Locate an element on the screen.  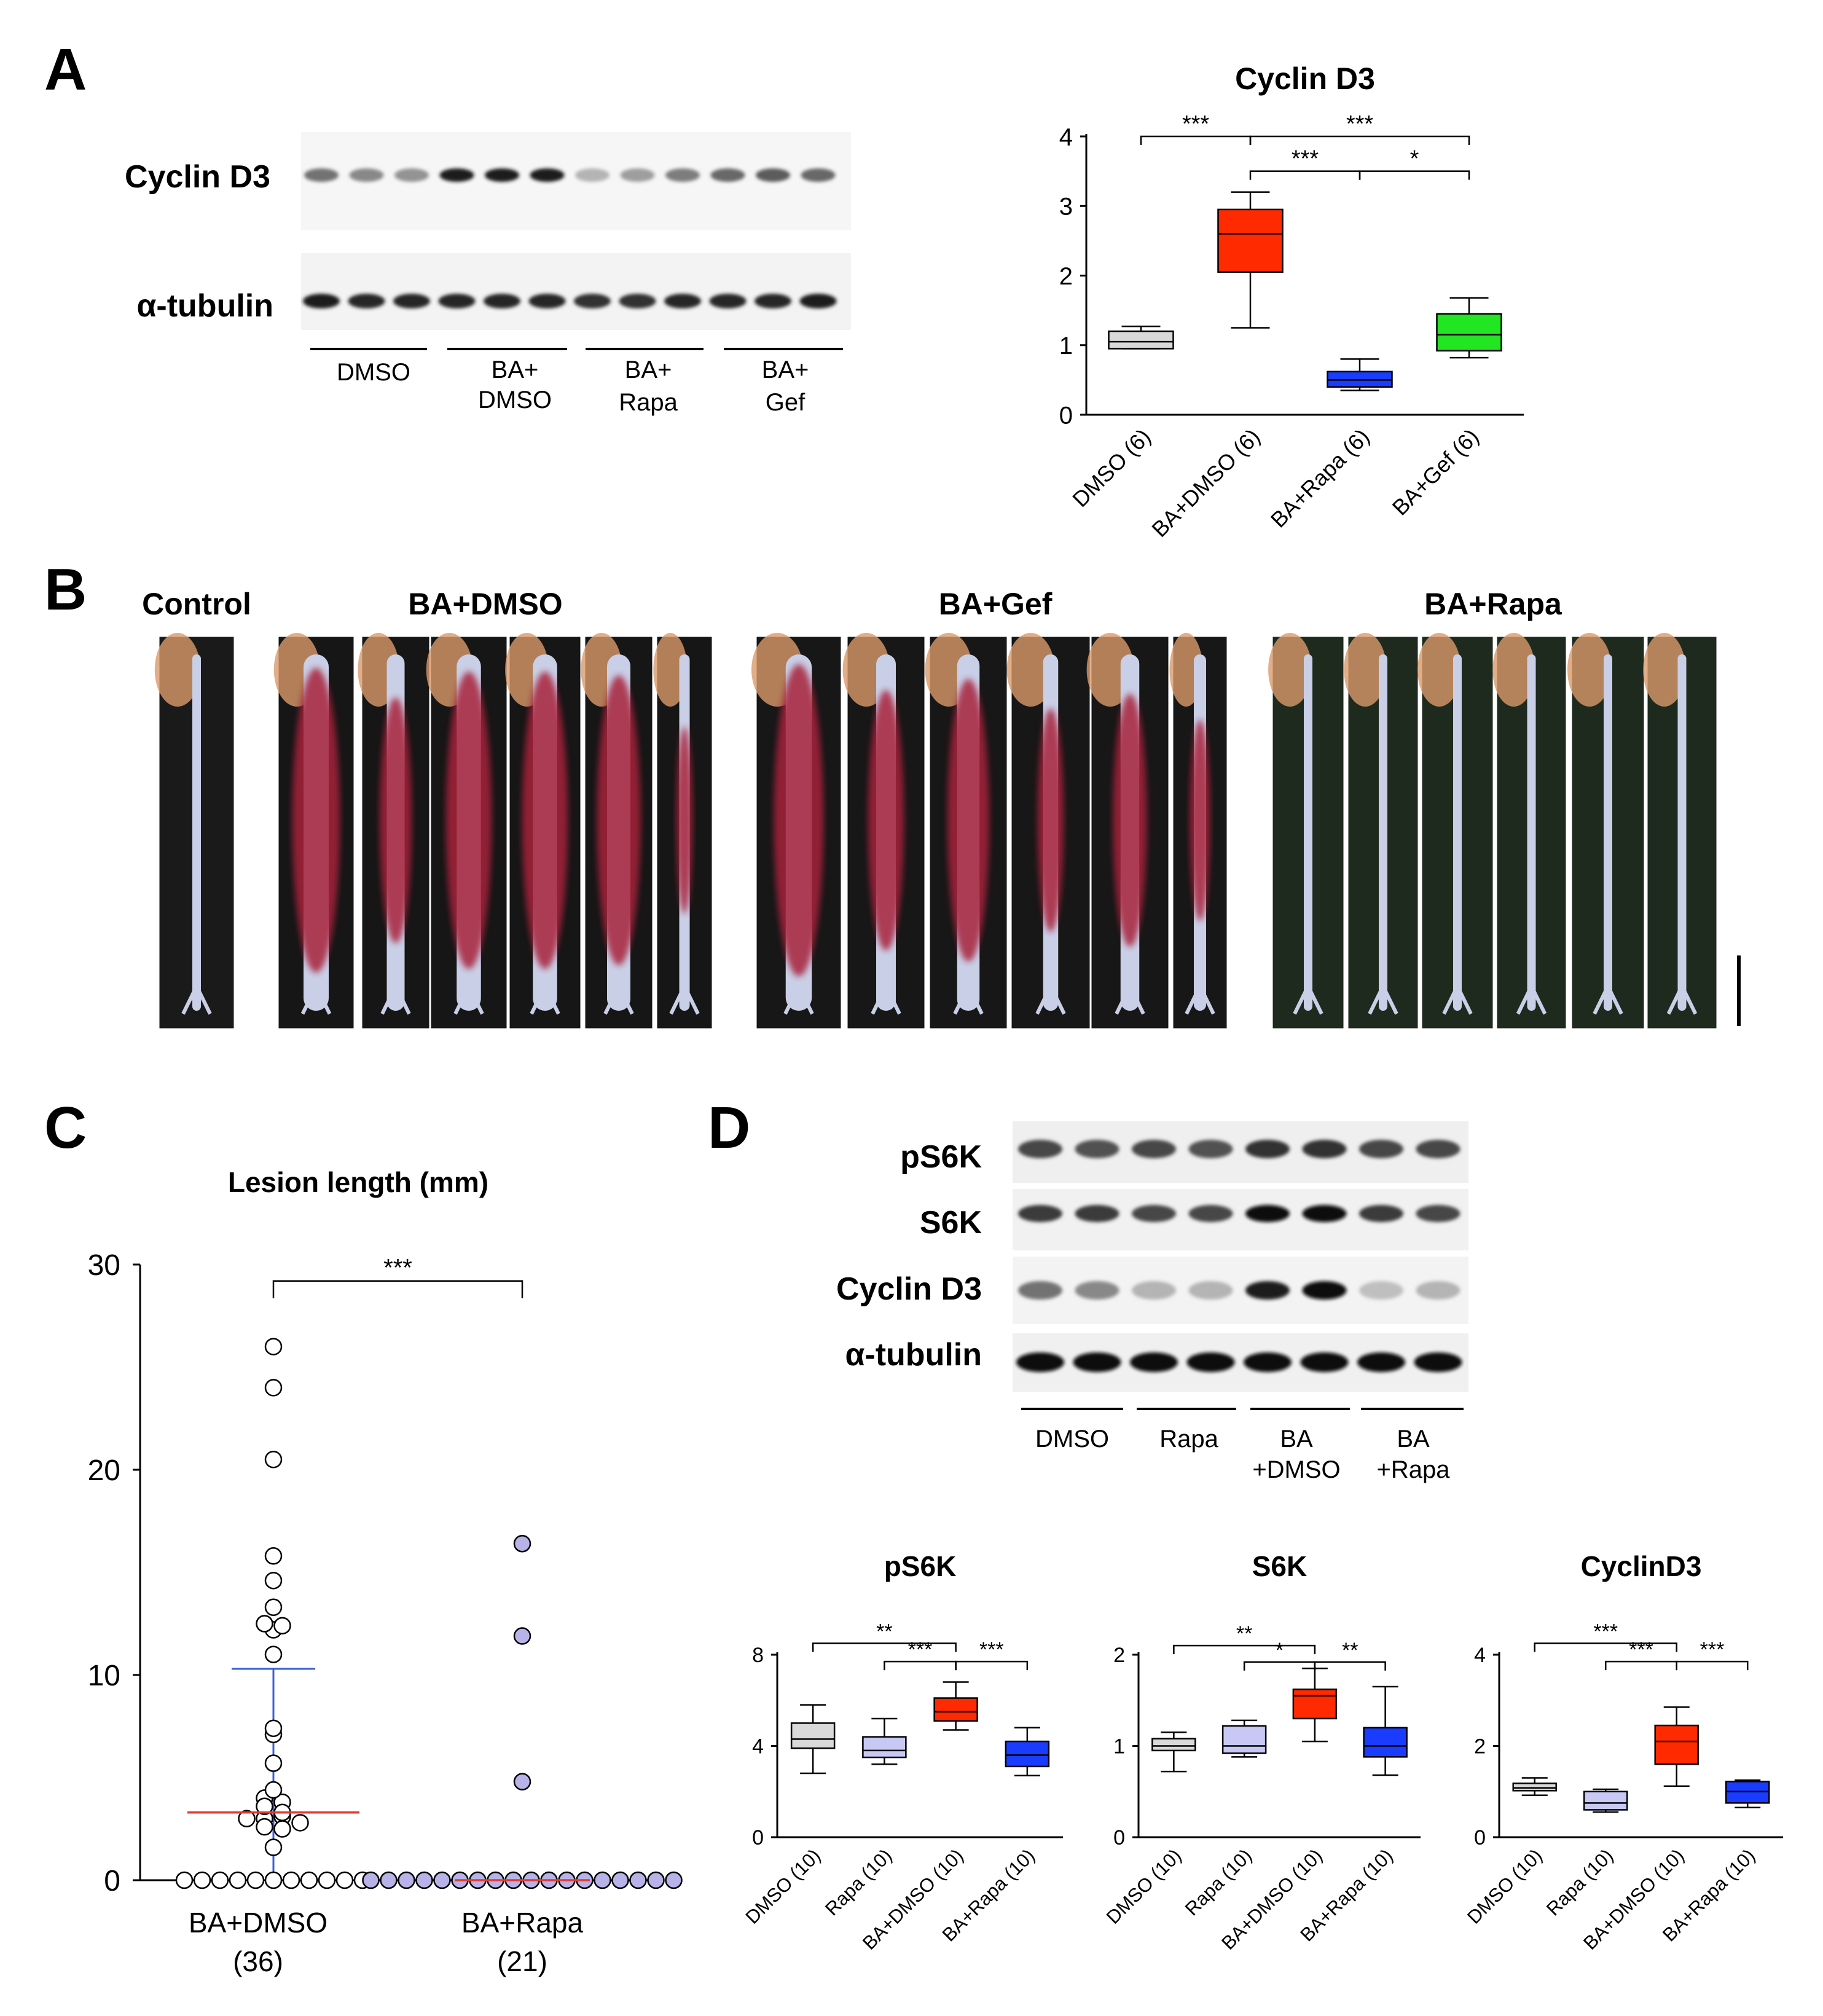
blot-label-cyclin-d3: Cyclin D3 is located at coordinates (197, 177).